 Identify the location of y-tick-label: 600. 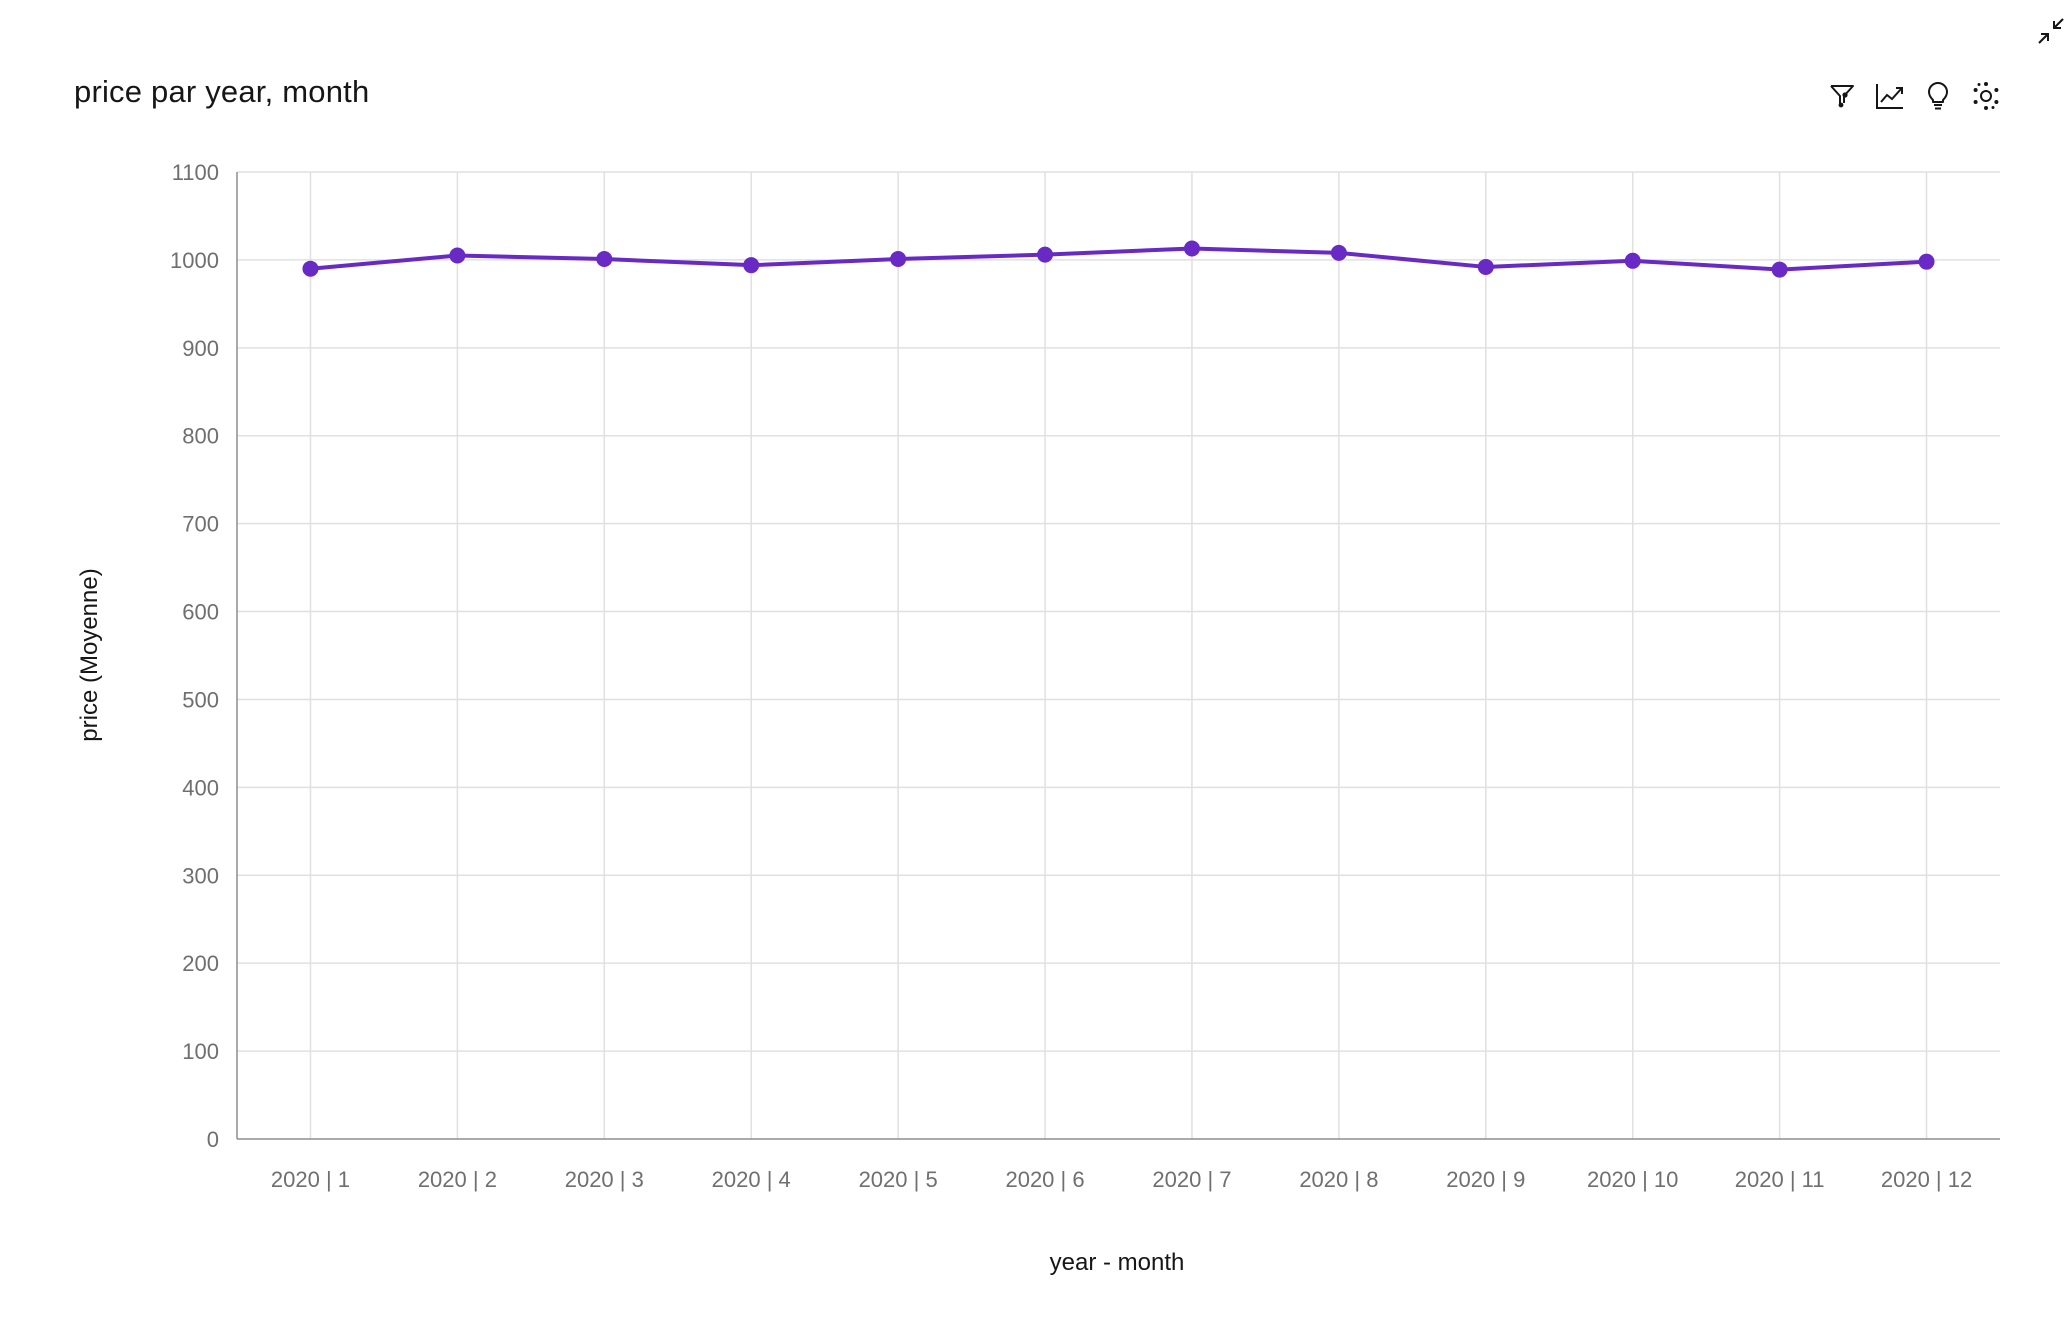
(200, 612).